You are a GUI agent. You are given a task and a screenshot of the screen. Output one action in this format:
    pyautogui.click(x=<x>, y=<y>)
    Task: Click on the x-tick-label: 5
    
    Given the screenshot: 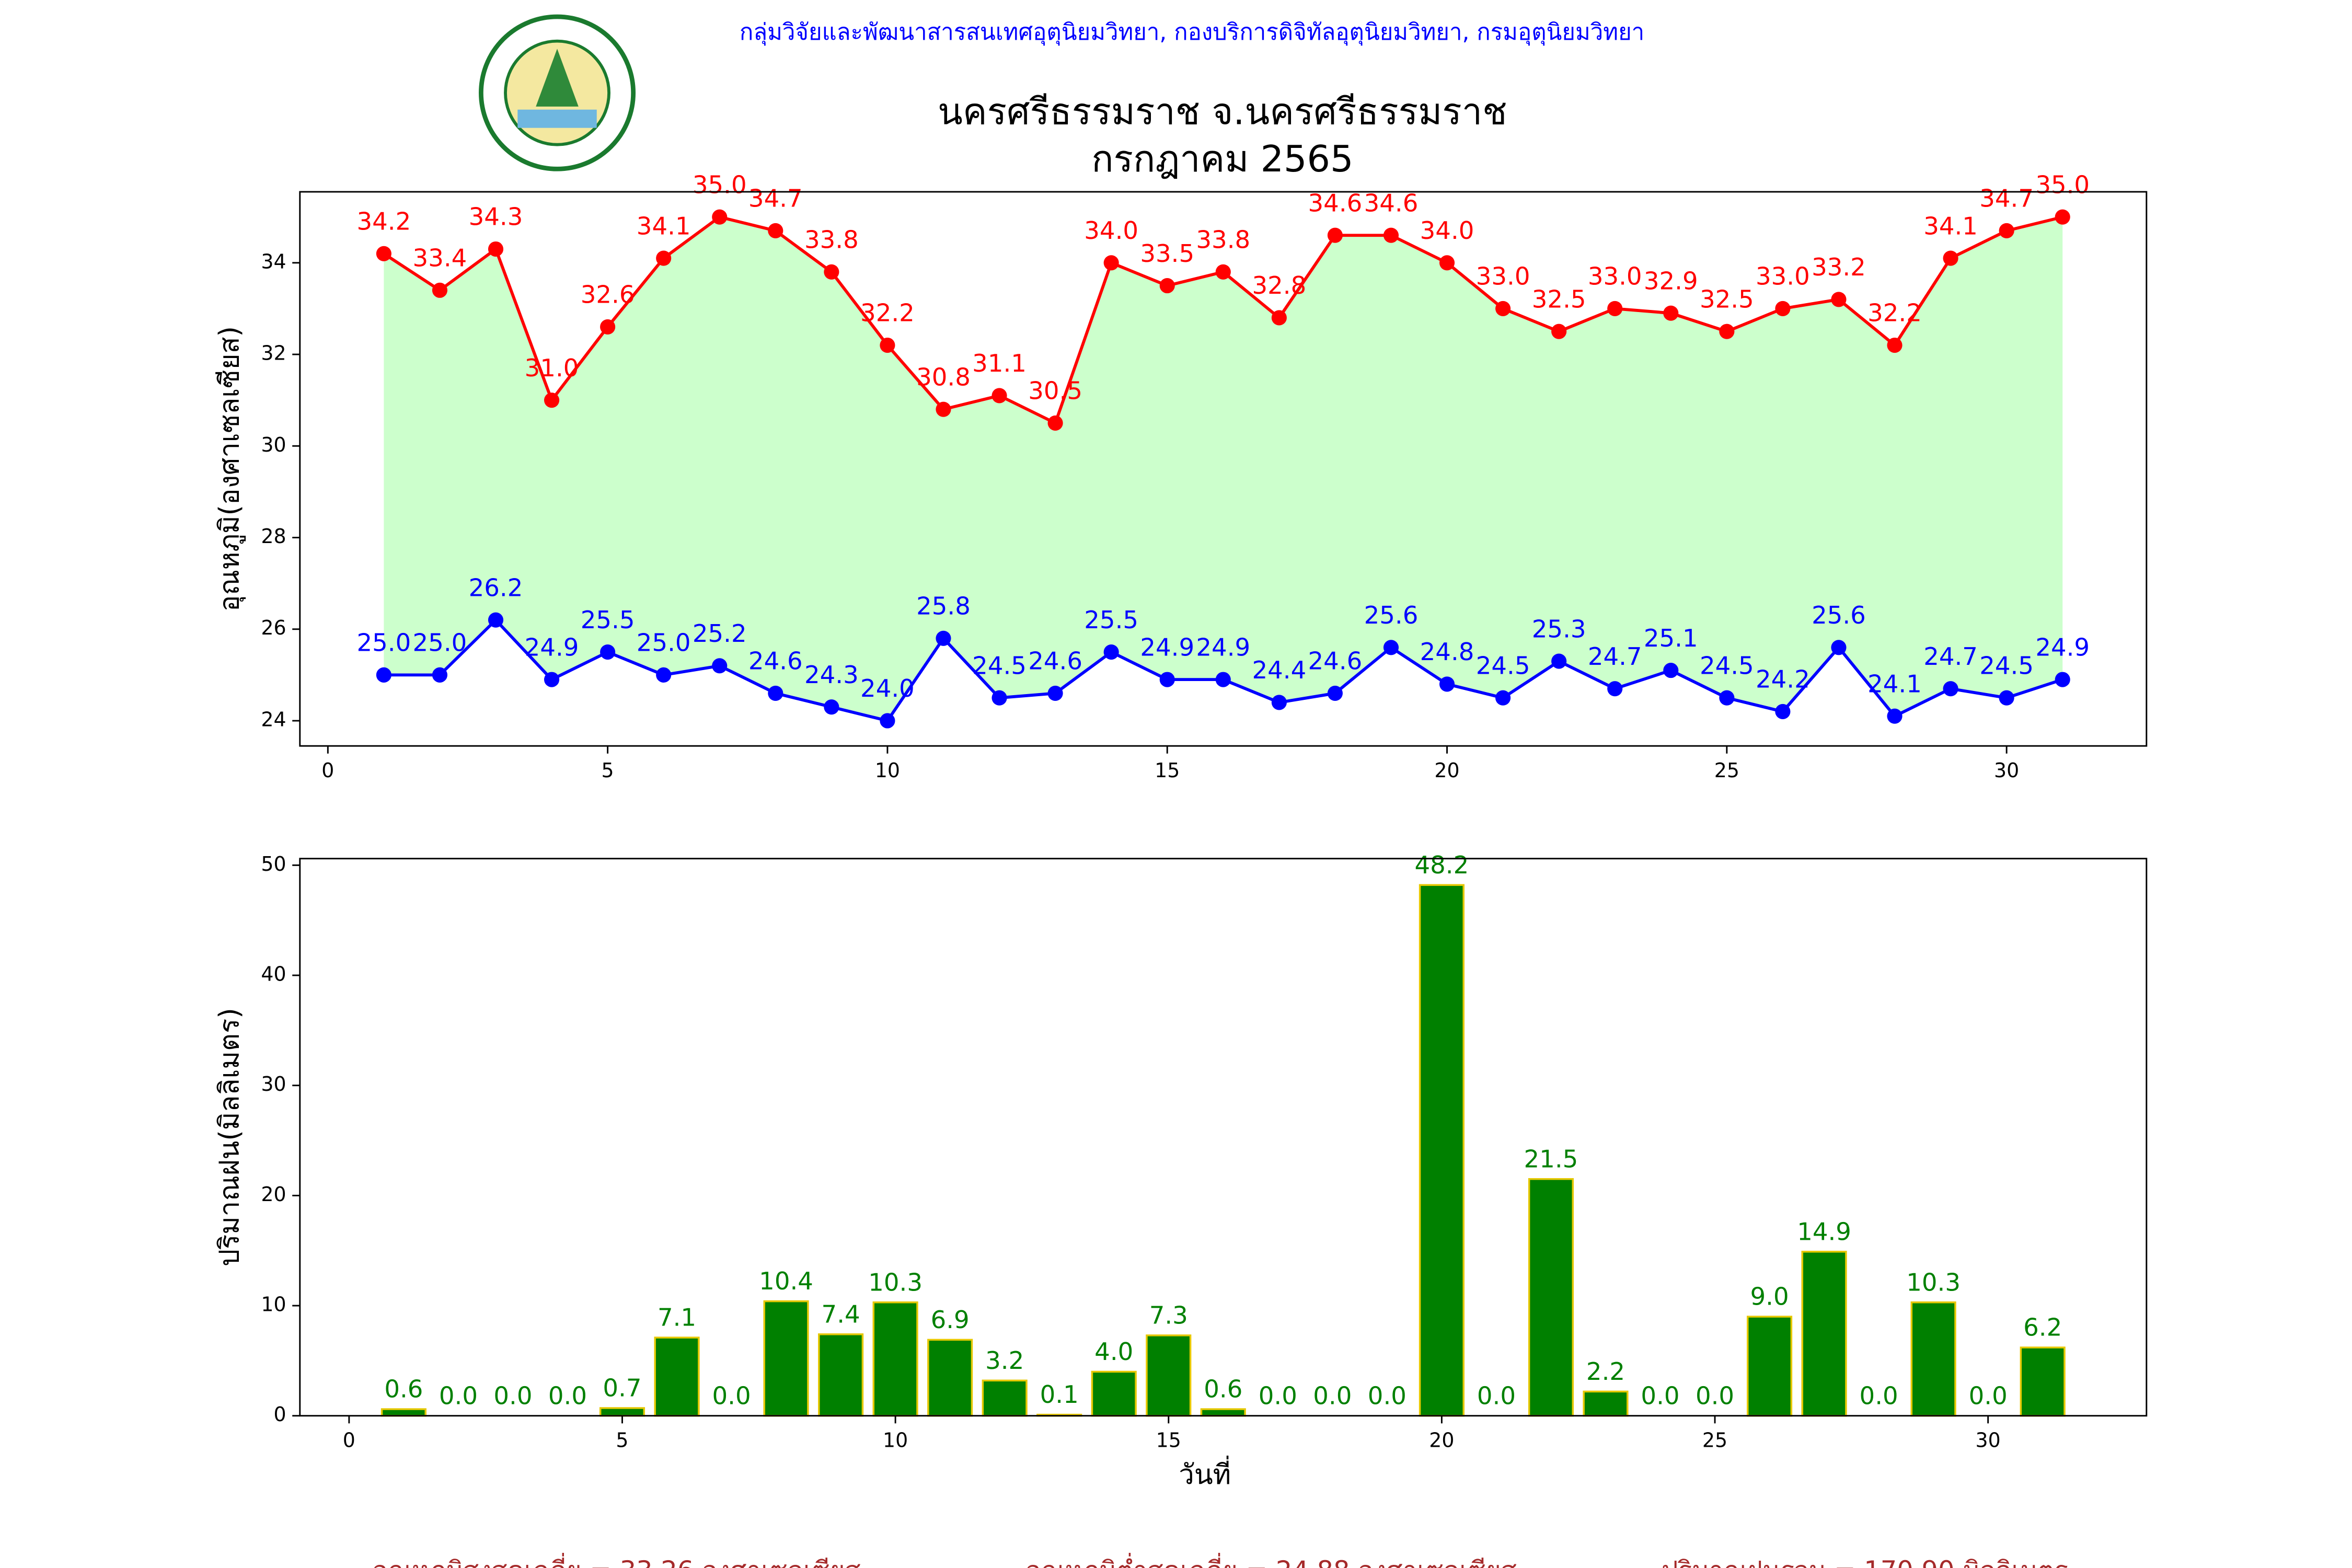 What is the action you would take?
    pyautogui.click(x=622, y=1440)
    